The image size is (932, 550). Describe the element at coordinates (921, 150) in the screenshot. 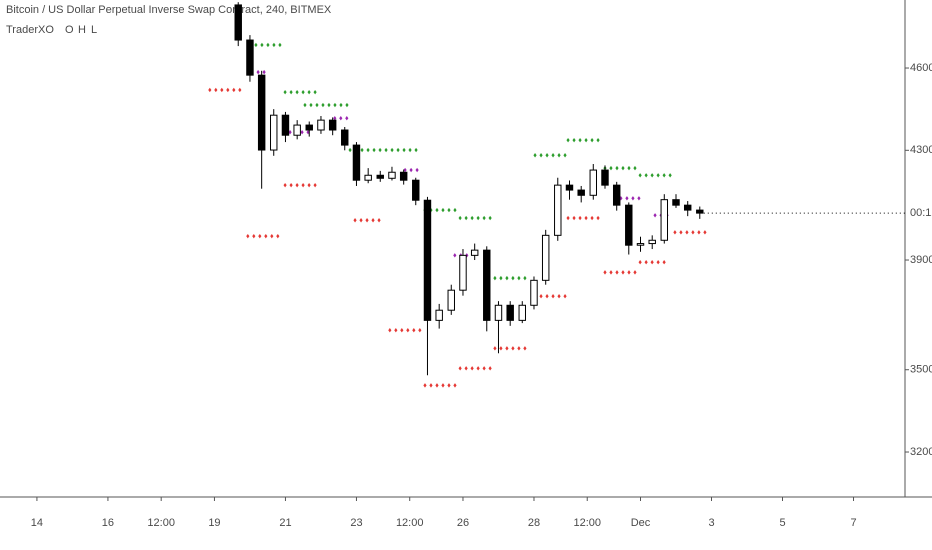

I see `y-tick-label: 4300.0` at that location.